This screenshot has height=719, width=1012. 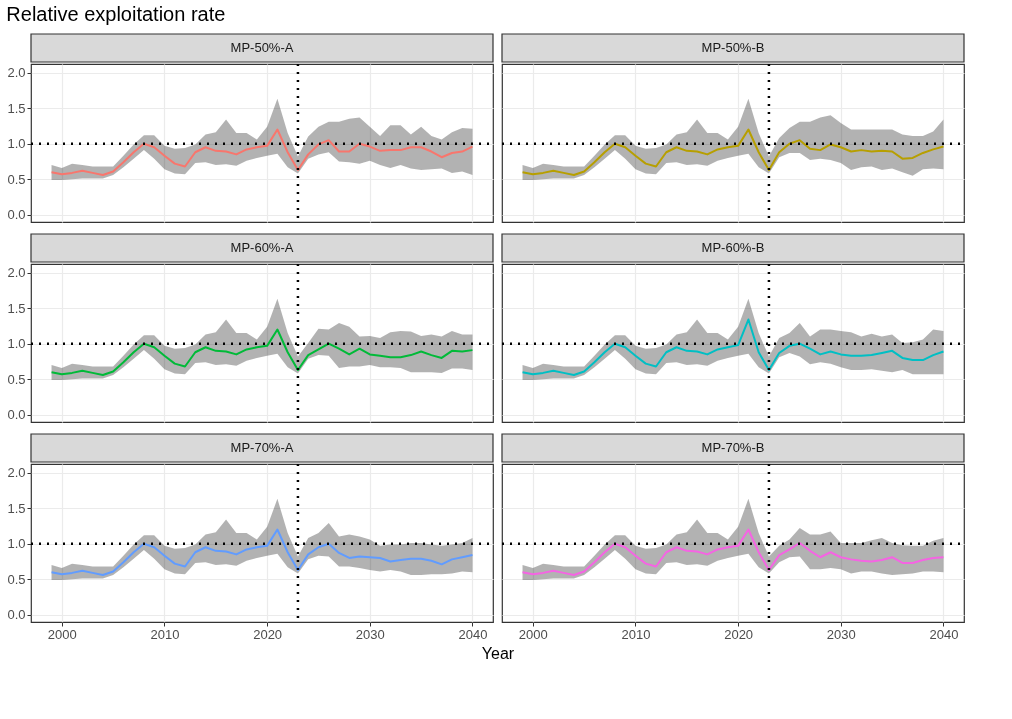 What do you see at coordinates (733, 47) in the screenshot?
I see `chart-title: MP-50%-B` at bounding box center [733, 47].